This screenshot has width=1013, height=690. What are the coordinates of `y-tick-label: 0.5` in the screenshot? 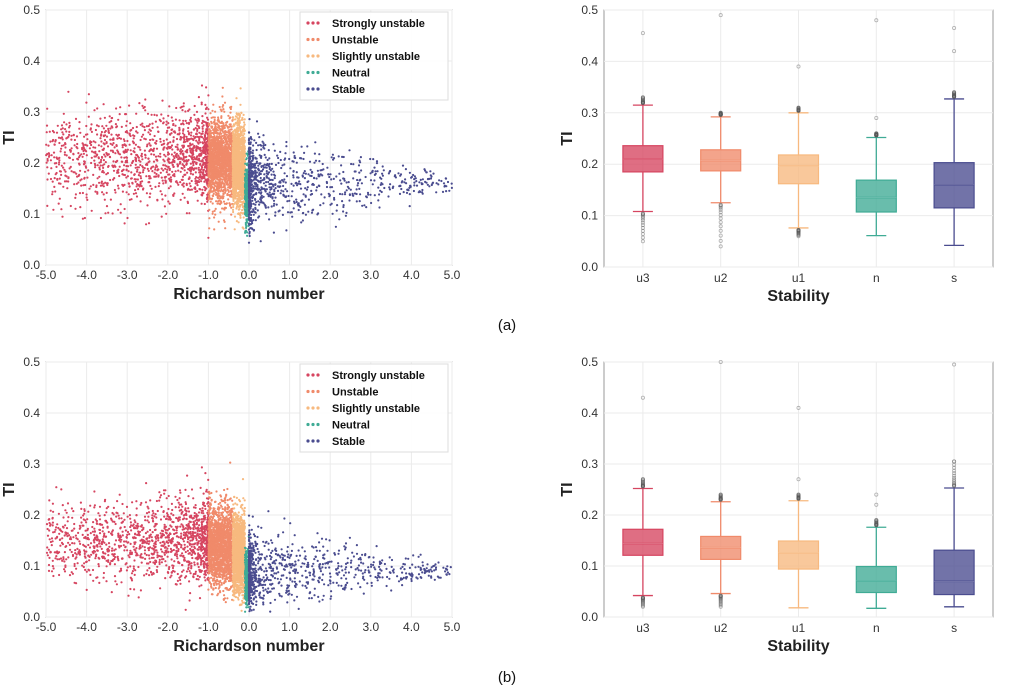 It's located at (31, 10).